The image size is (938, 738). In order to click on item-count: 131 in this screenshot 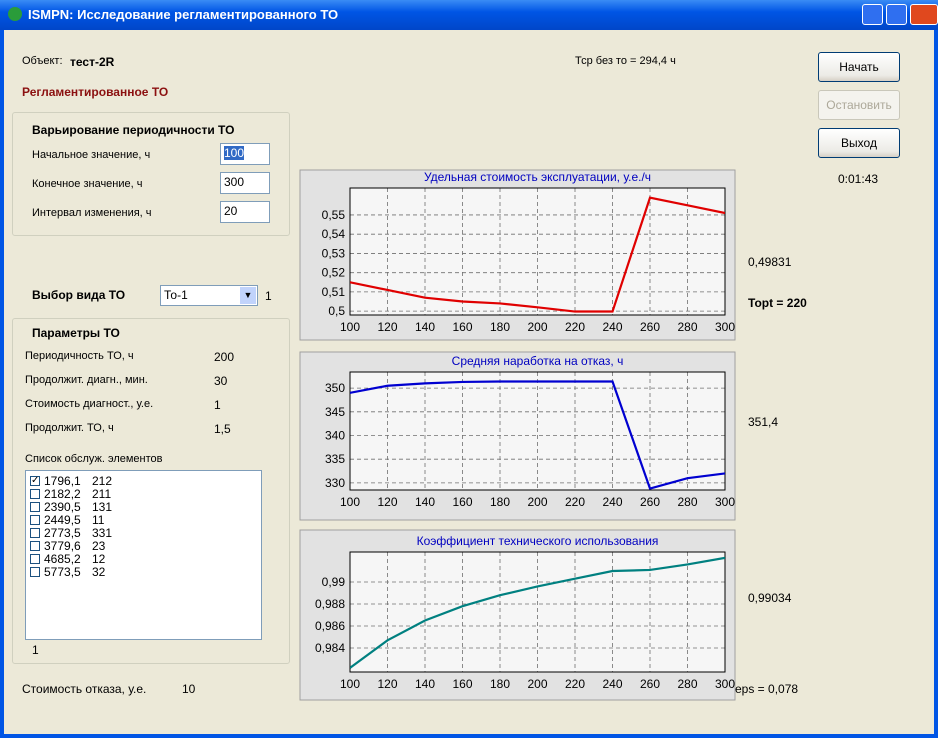, I will do `click(102, 507)`.